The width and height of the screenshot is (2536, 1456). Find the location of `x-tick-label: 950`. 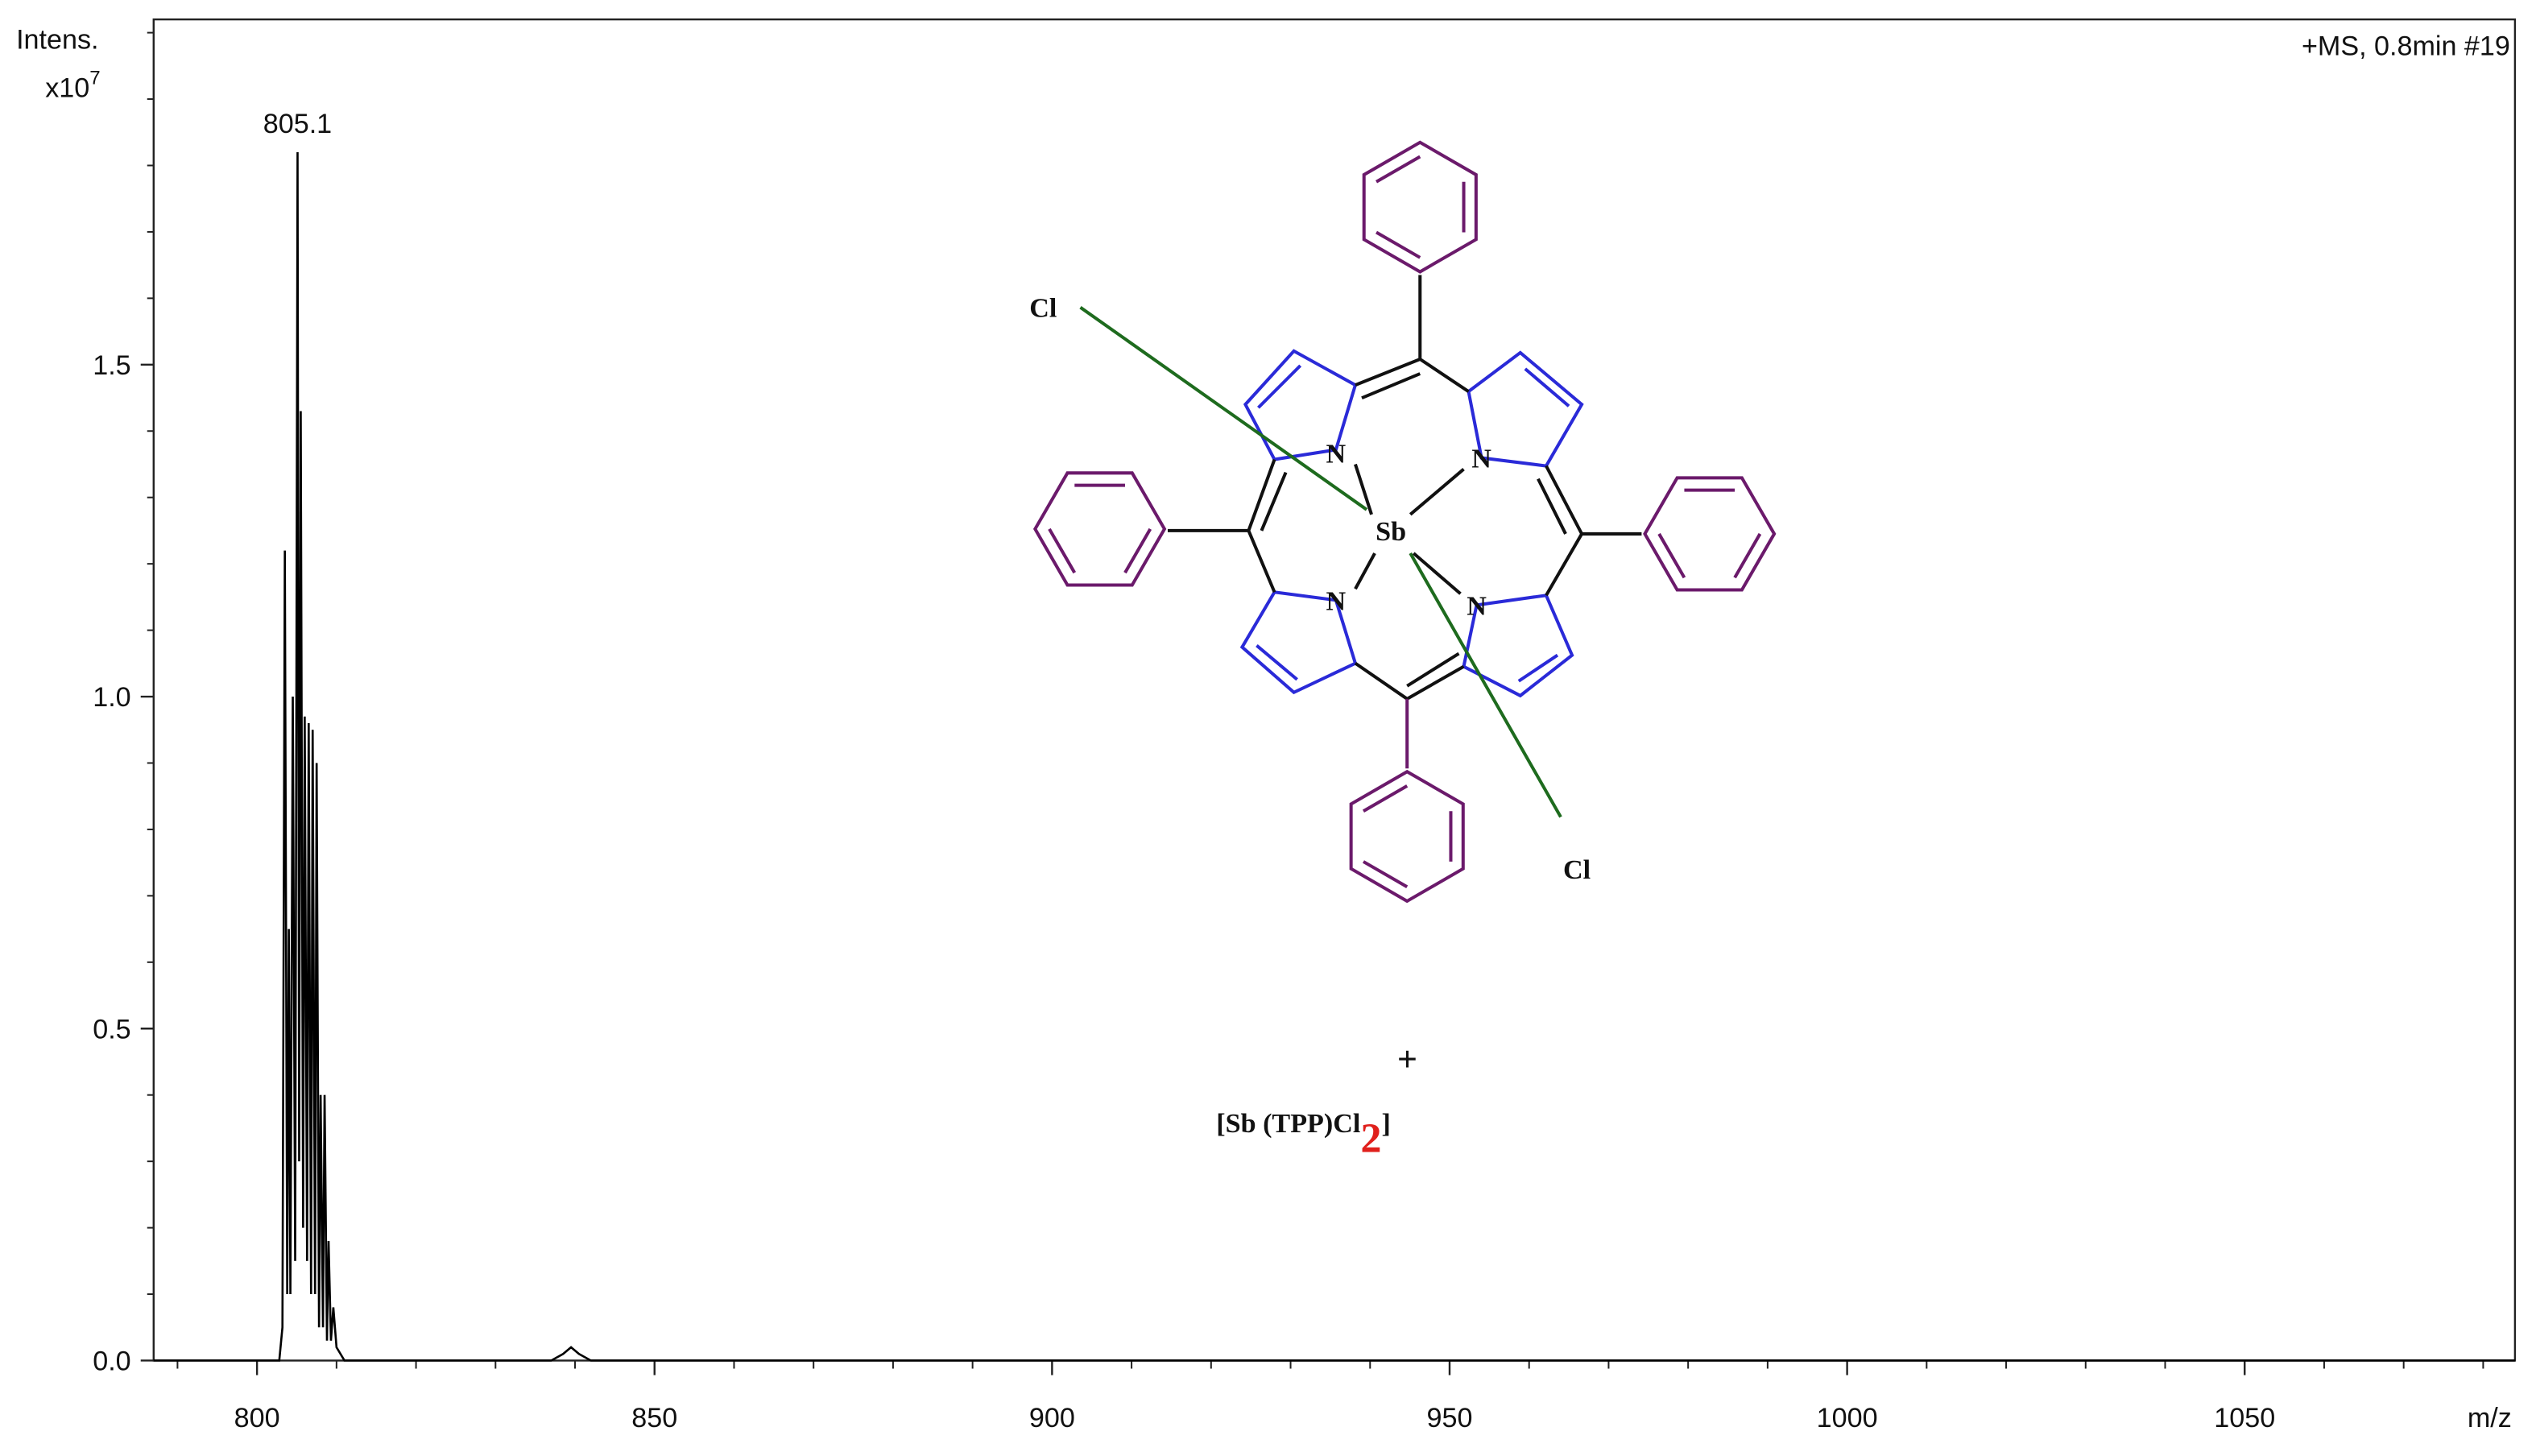

x-tick-label: 950 is located at coordinates (1450, 1418).